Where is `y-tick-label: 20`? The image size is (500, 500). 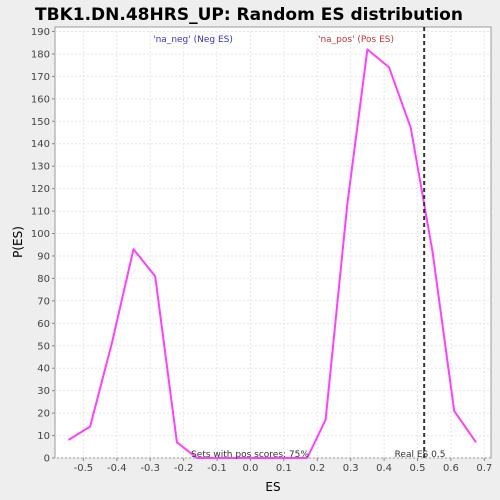 y-tick-label: 20 is located at coordinates (43, 414).